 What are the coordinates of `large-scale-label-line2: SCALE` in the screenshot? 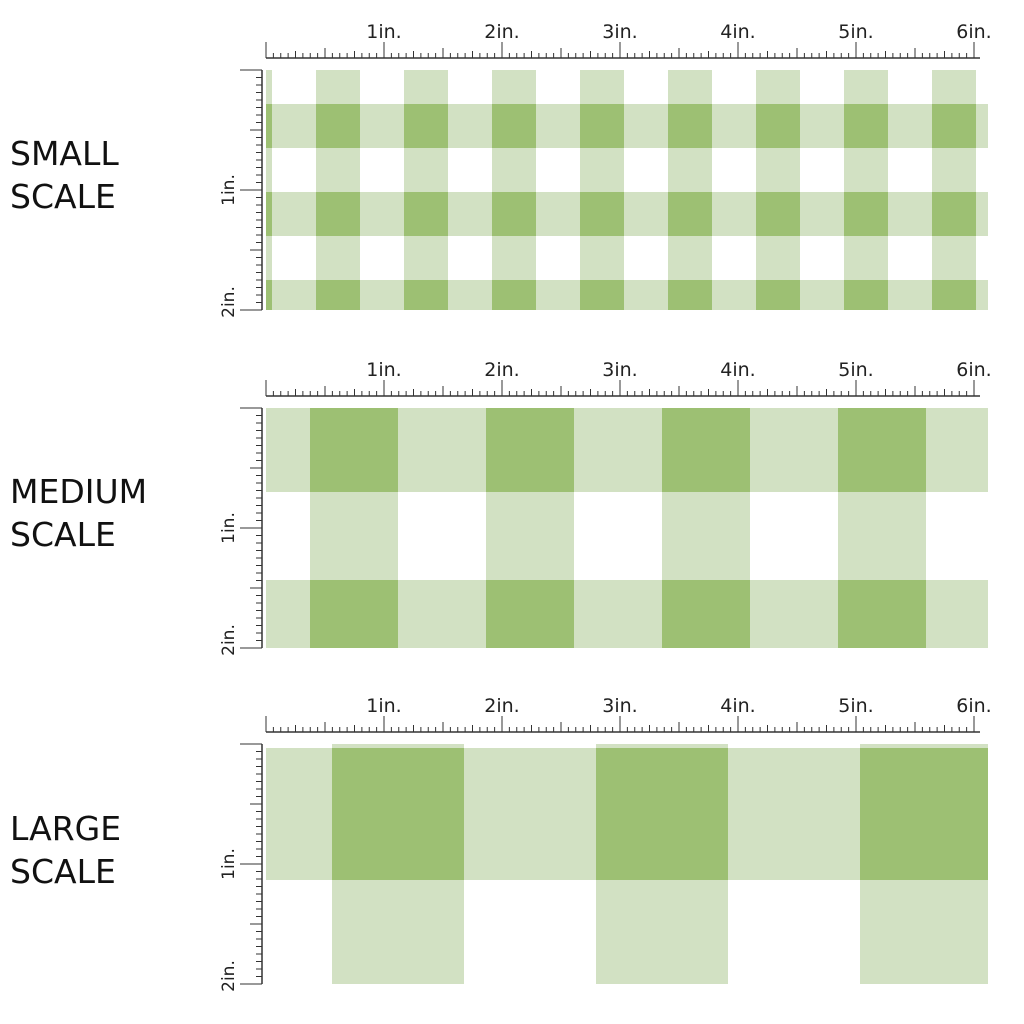 It's located at (63, 871).